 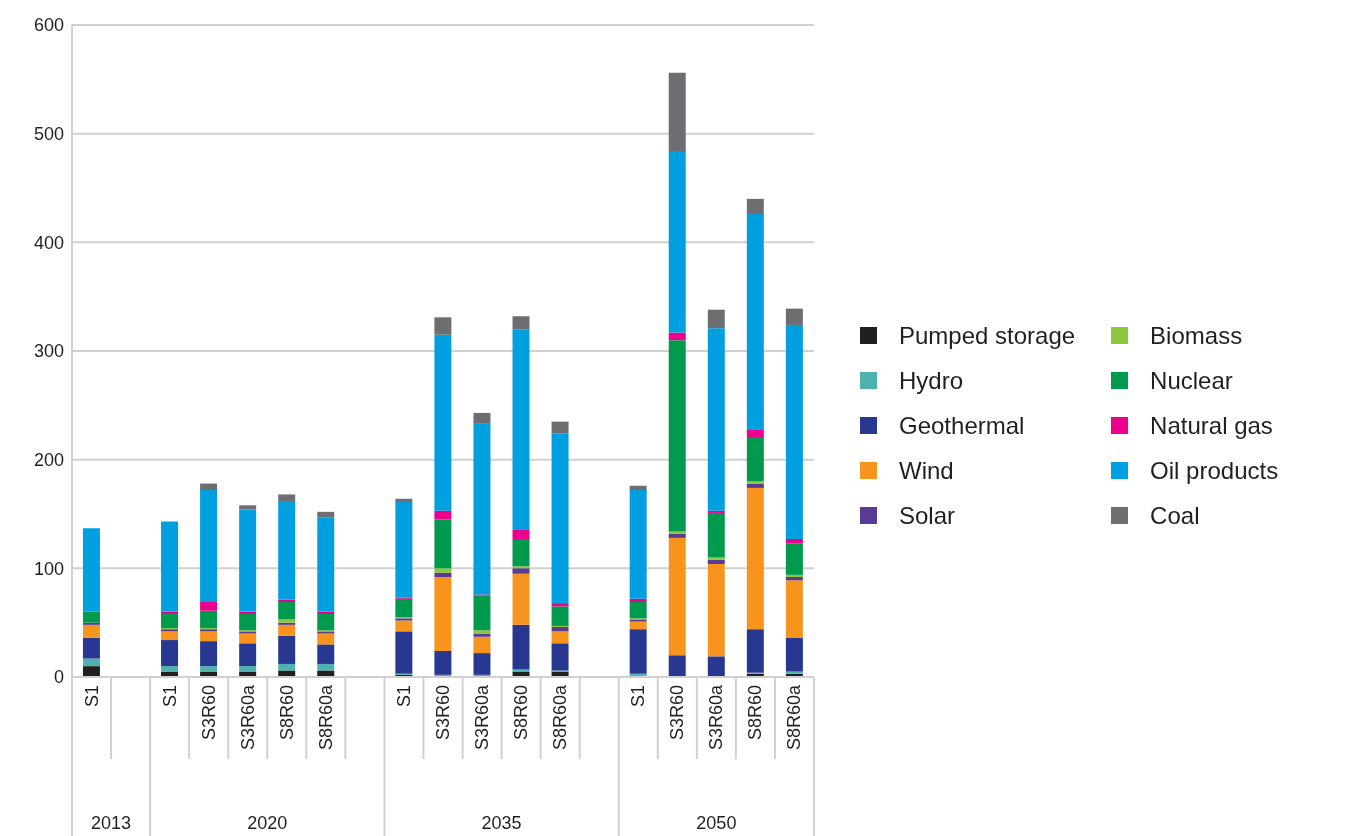 What do you see at coordinates (48, 351) in the screenshot?
I see `y-tick-label: 300` at bounding box center [48, 351].